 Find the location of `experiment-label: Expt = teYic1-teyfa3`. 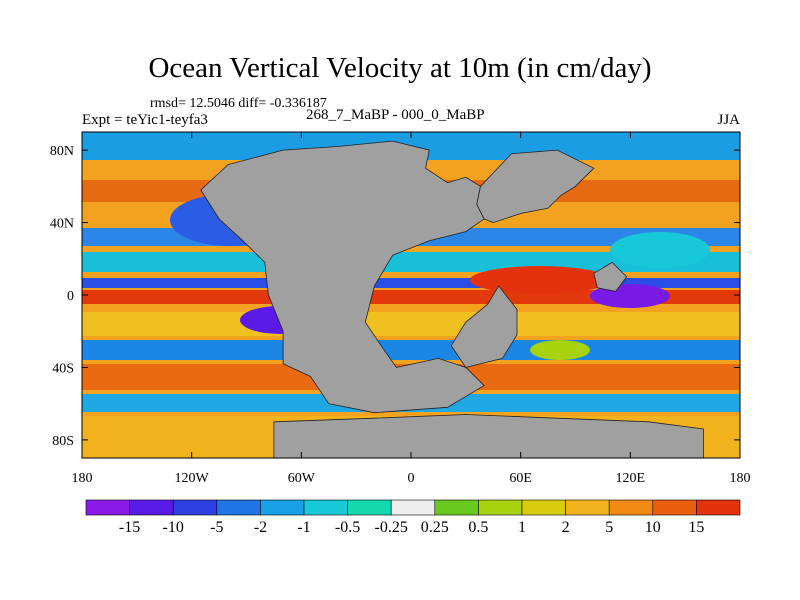

experiment-label: Expt = teYic1-teyfa3 is located at coordinates (145, 120).